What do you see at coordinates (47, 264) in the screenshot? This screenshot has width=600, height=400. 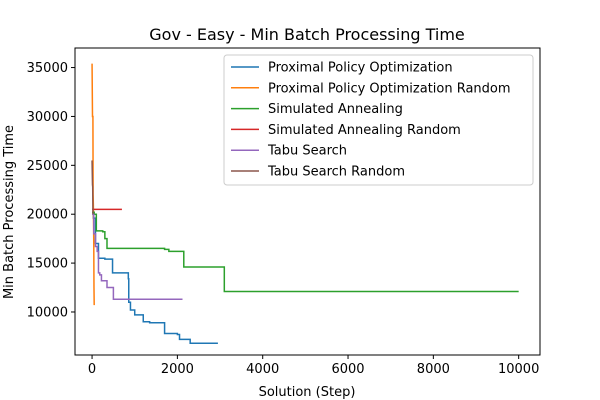 I see `y-tick-label-1: 15000` at bounding box center [47, 264].